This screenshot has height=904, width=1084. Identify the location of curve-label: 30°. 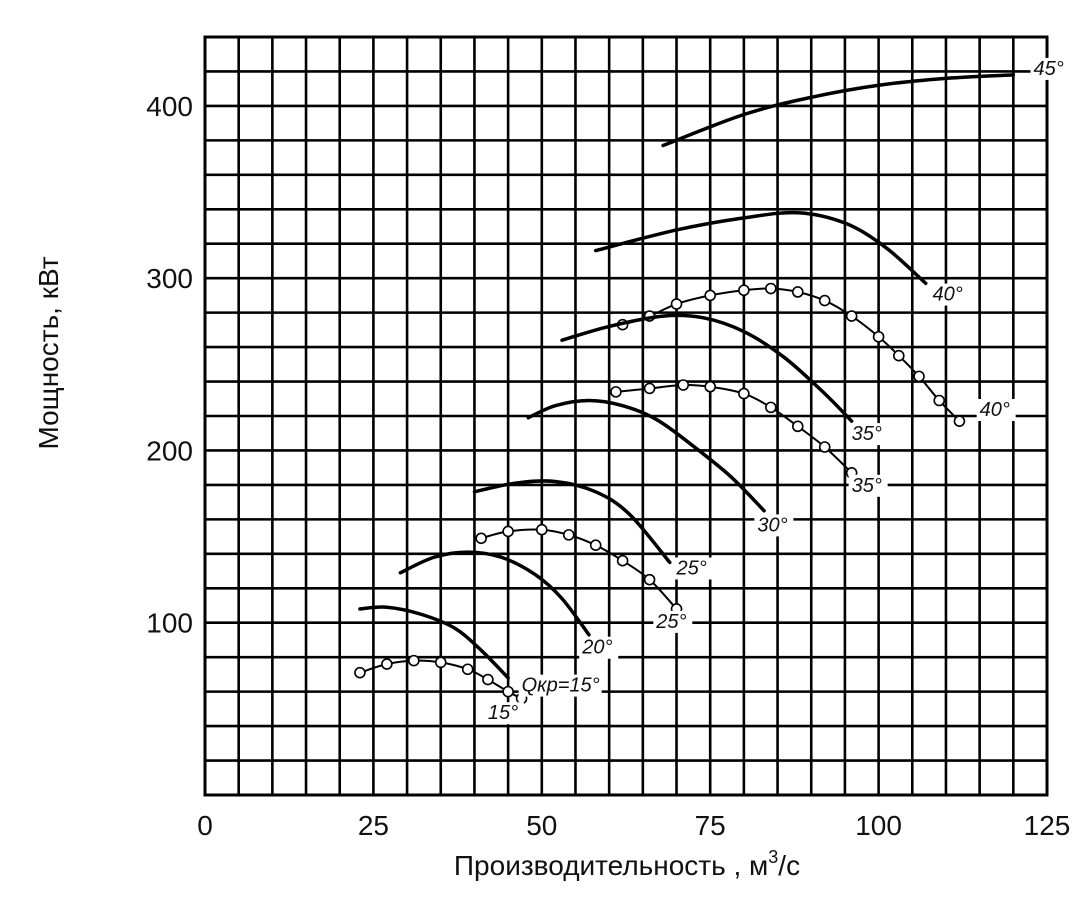
(772, 525).